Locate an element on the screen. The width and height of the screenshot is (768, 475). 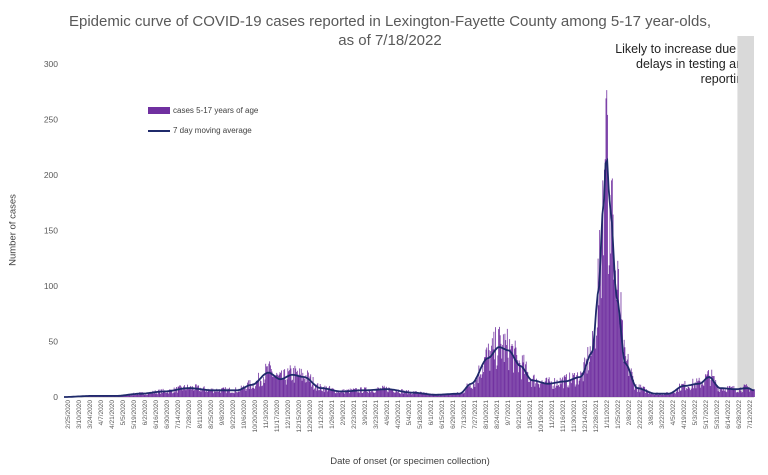
x-tick-label: 6/15/2021 is located at coordinates (442, 414).